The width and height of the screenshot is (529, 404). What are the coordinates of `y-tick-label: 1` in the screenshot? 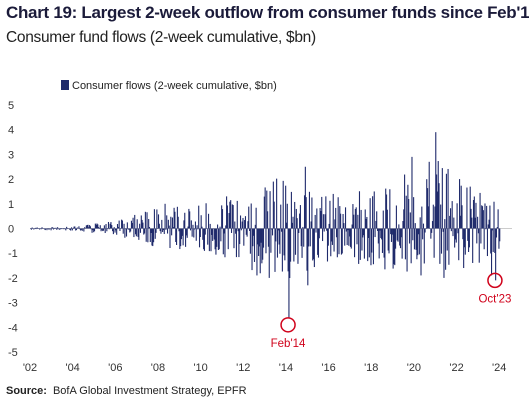 It's located at (11, 205).